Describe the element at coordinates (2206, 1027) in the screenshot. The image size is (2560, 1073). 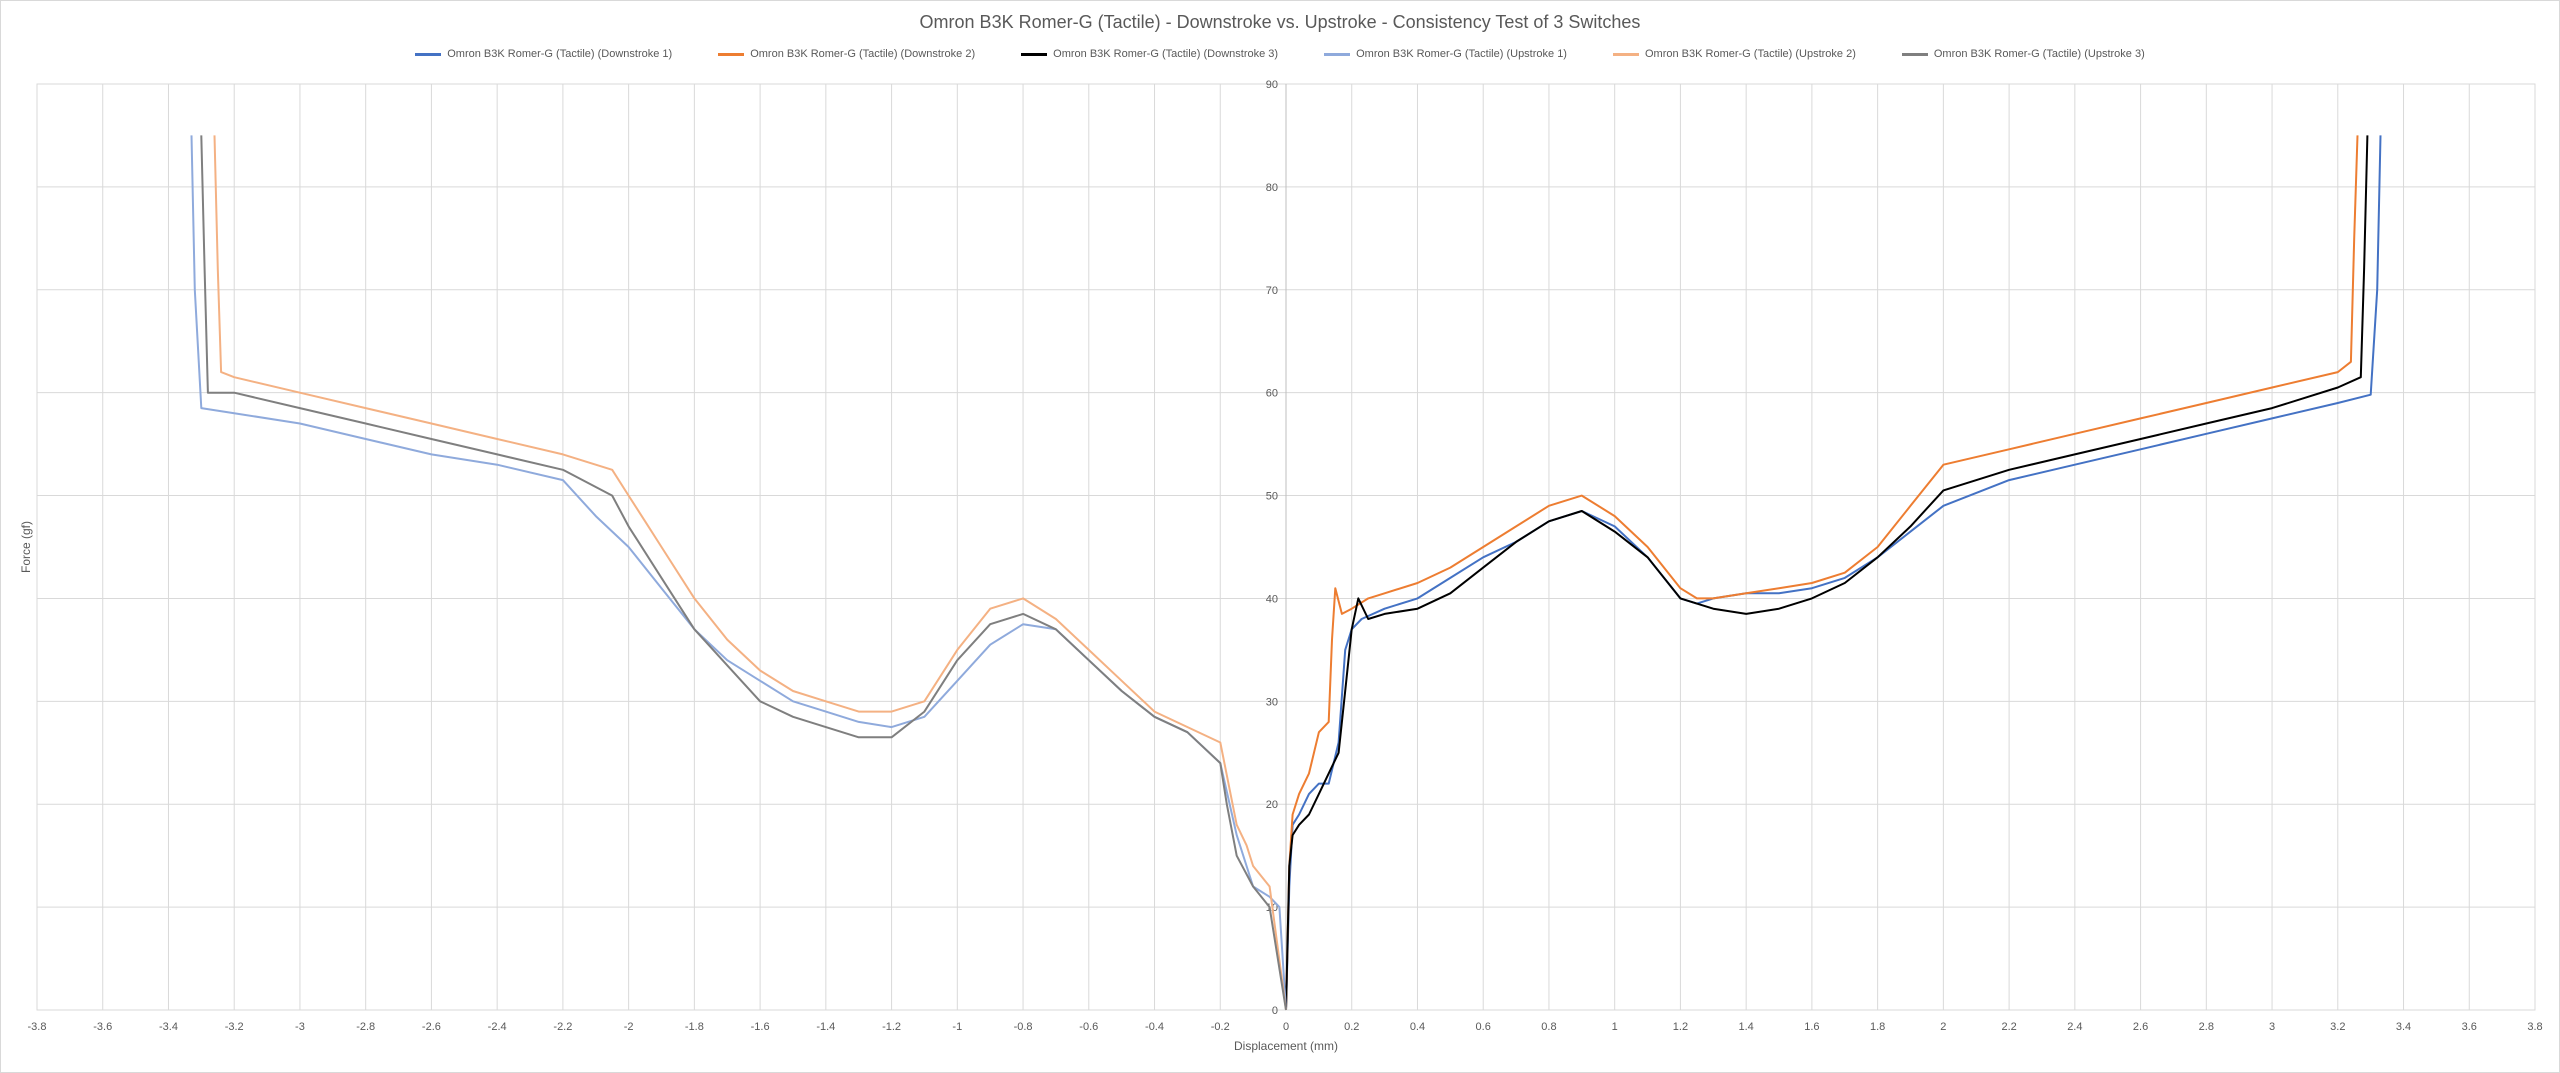
I see `x-tick-label: 2.8` at that location.